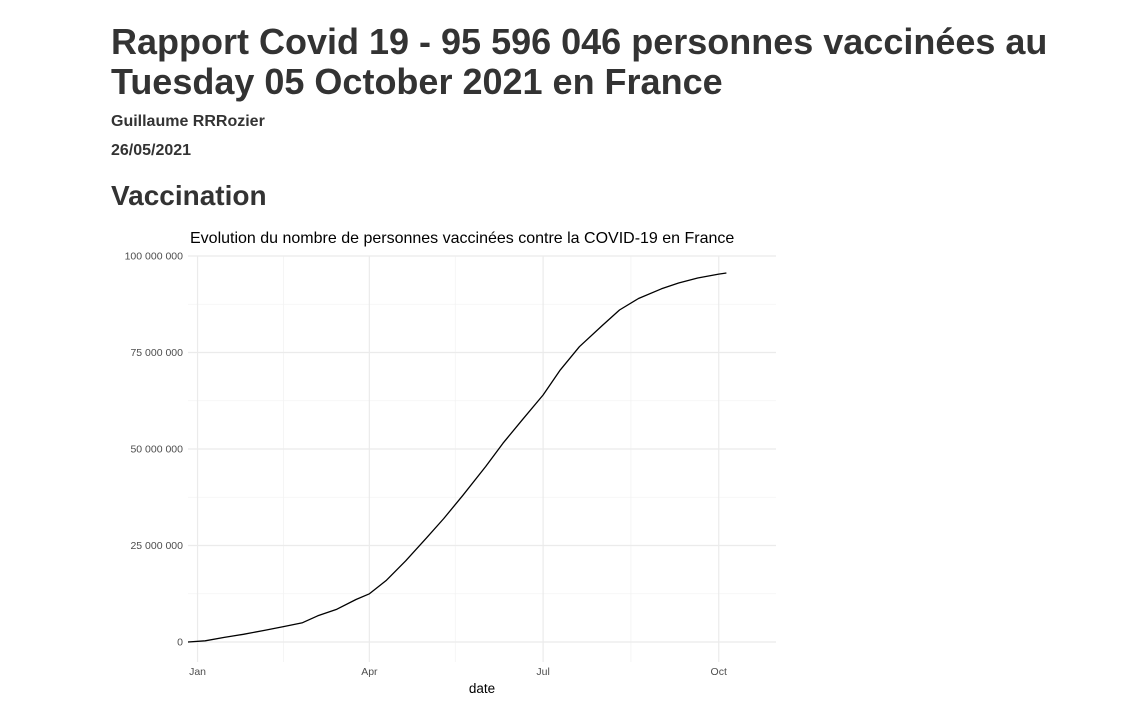 Image resolution: width=1131 pixels, height=713 pixels. I want to click on x-tick-label: Oct, so click(719, 672).